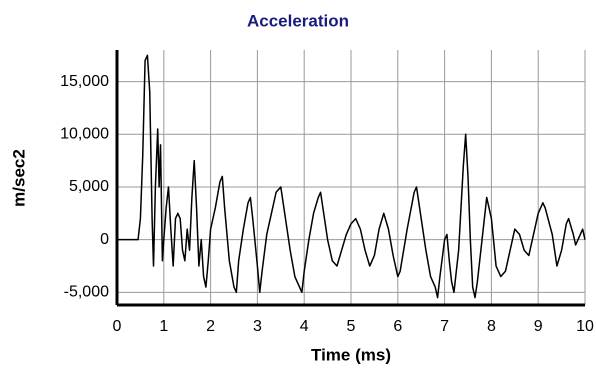 This screenshot has width=596, height=372. I want to click on y-tick-label: 0, so click(104, 239).